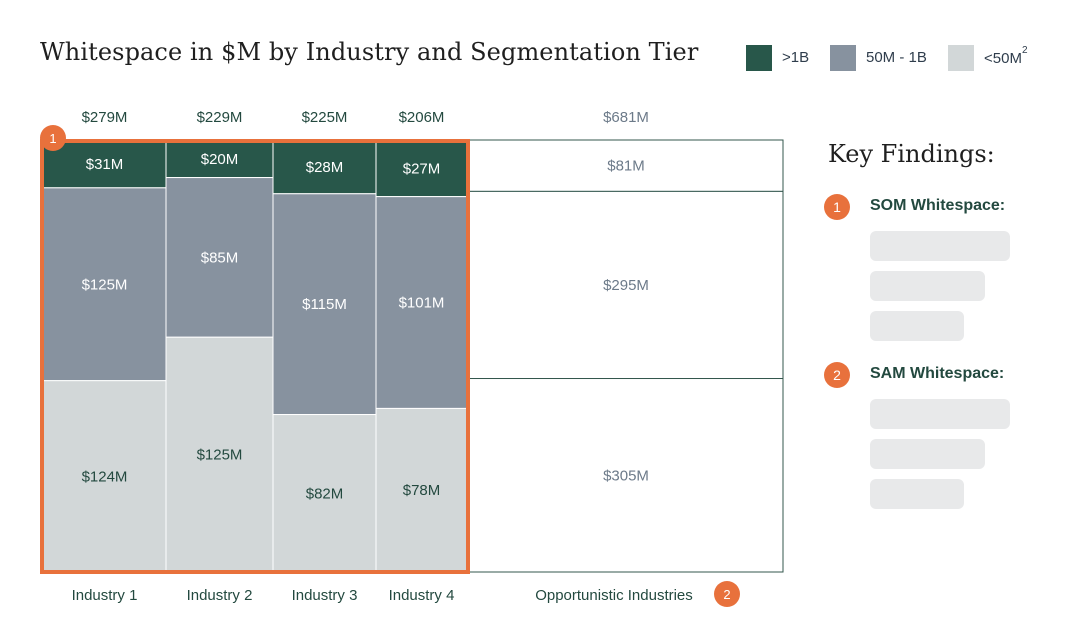  I want to click on segment-value-label: $124M, so click(105, 476).